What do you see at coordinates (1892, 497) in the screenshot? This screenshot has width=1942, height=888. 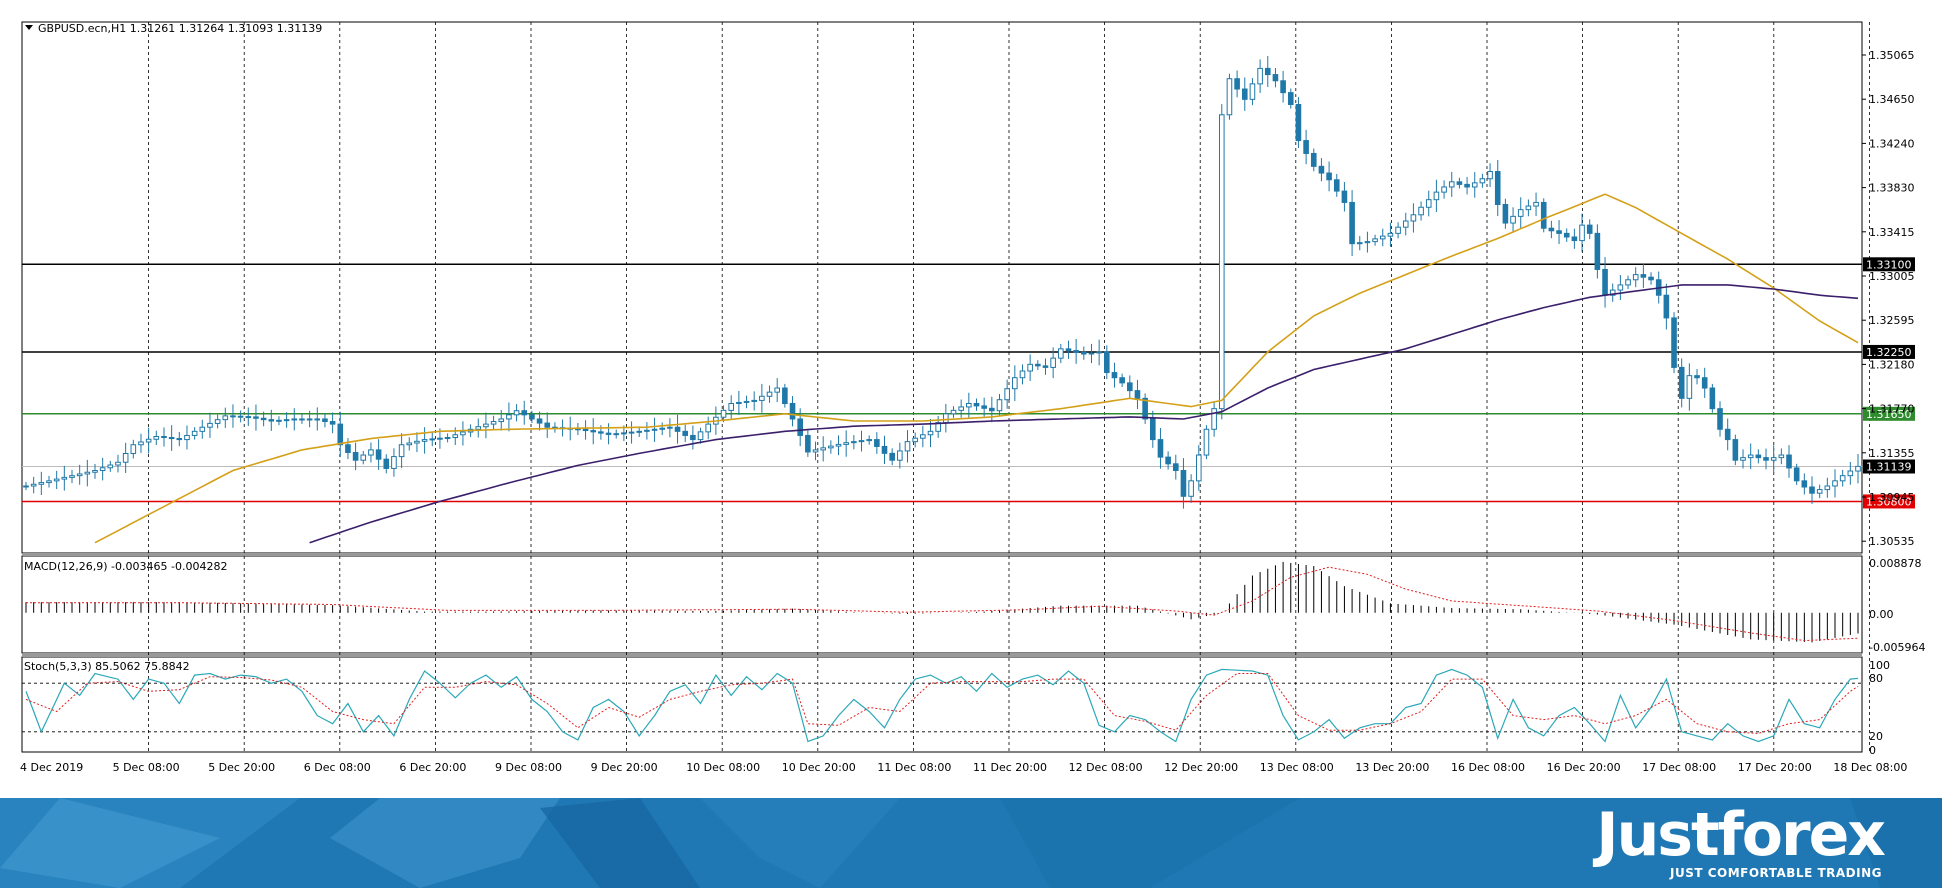 I see `y-tick-label: 1.30945` at bounding box center [1892, 497].